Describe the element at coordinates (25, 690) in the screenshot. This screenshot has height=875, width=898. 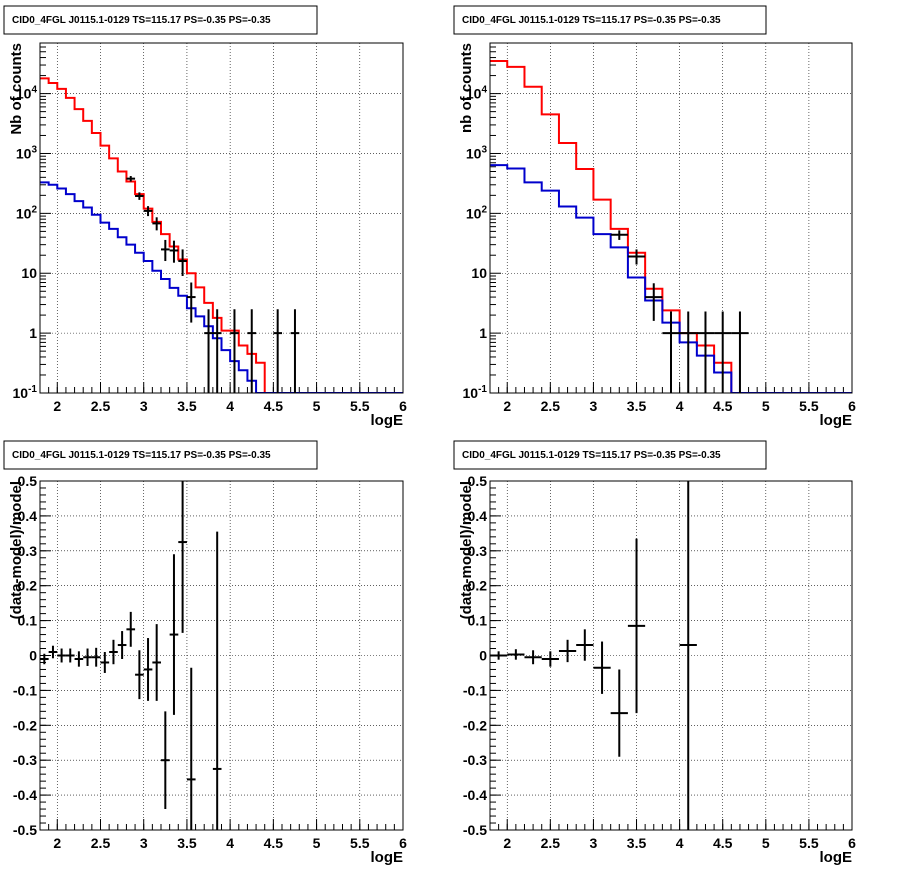
I see `y-tick-label: -0.1` at that location.